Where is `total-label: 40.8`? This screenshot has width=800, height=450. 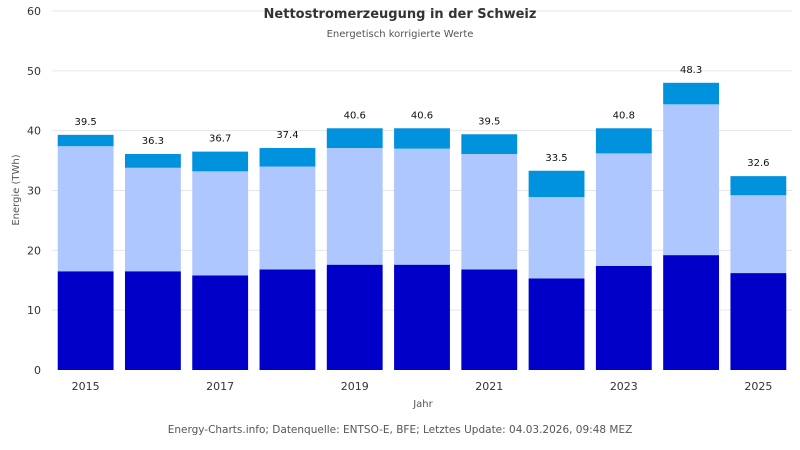
total-label: 40.8 is located at coordinates (624, 115).